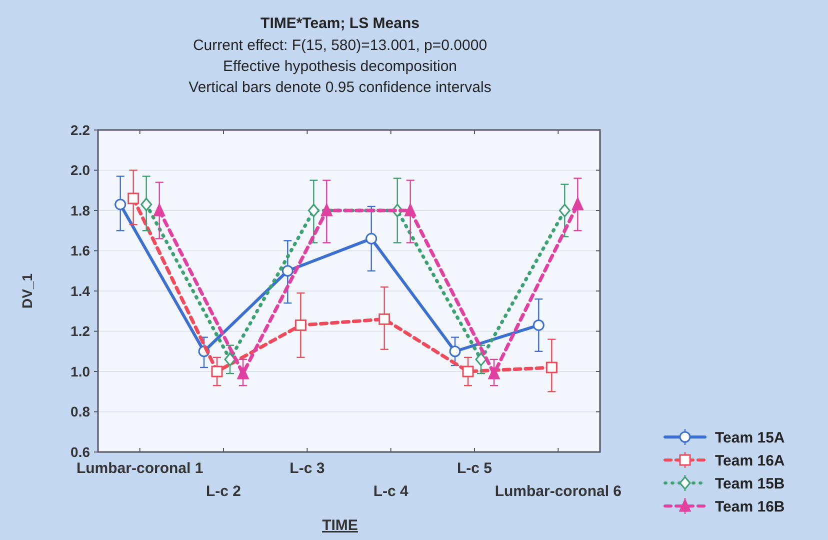 This screenshot has height=540, width=828. What do you see at coordinates (750, 483) in the screenshot?
I see `legend-label: Team 15B` at bounding box center [750, 483].